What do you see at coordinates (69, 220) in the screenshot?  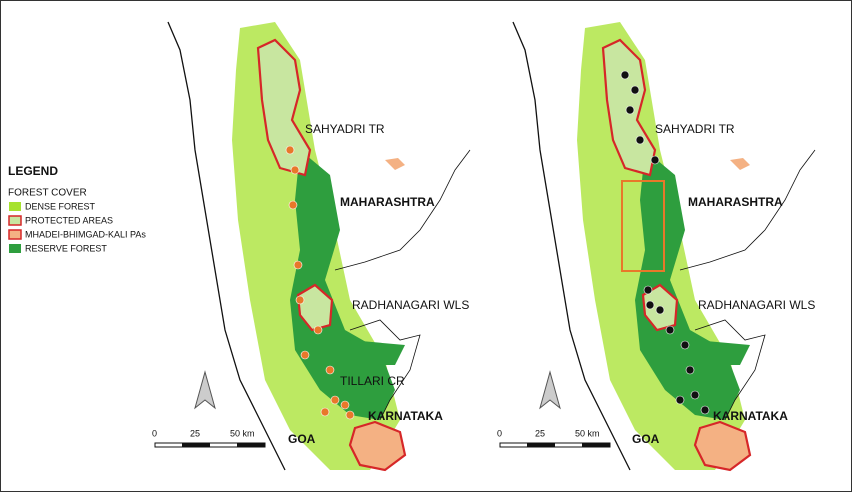 I see `legend-label: PROTECTED AREAS` at bounding box center [69, 220].